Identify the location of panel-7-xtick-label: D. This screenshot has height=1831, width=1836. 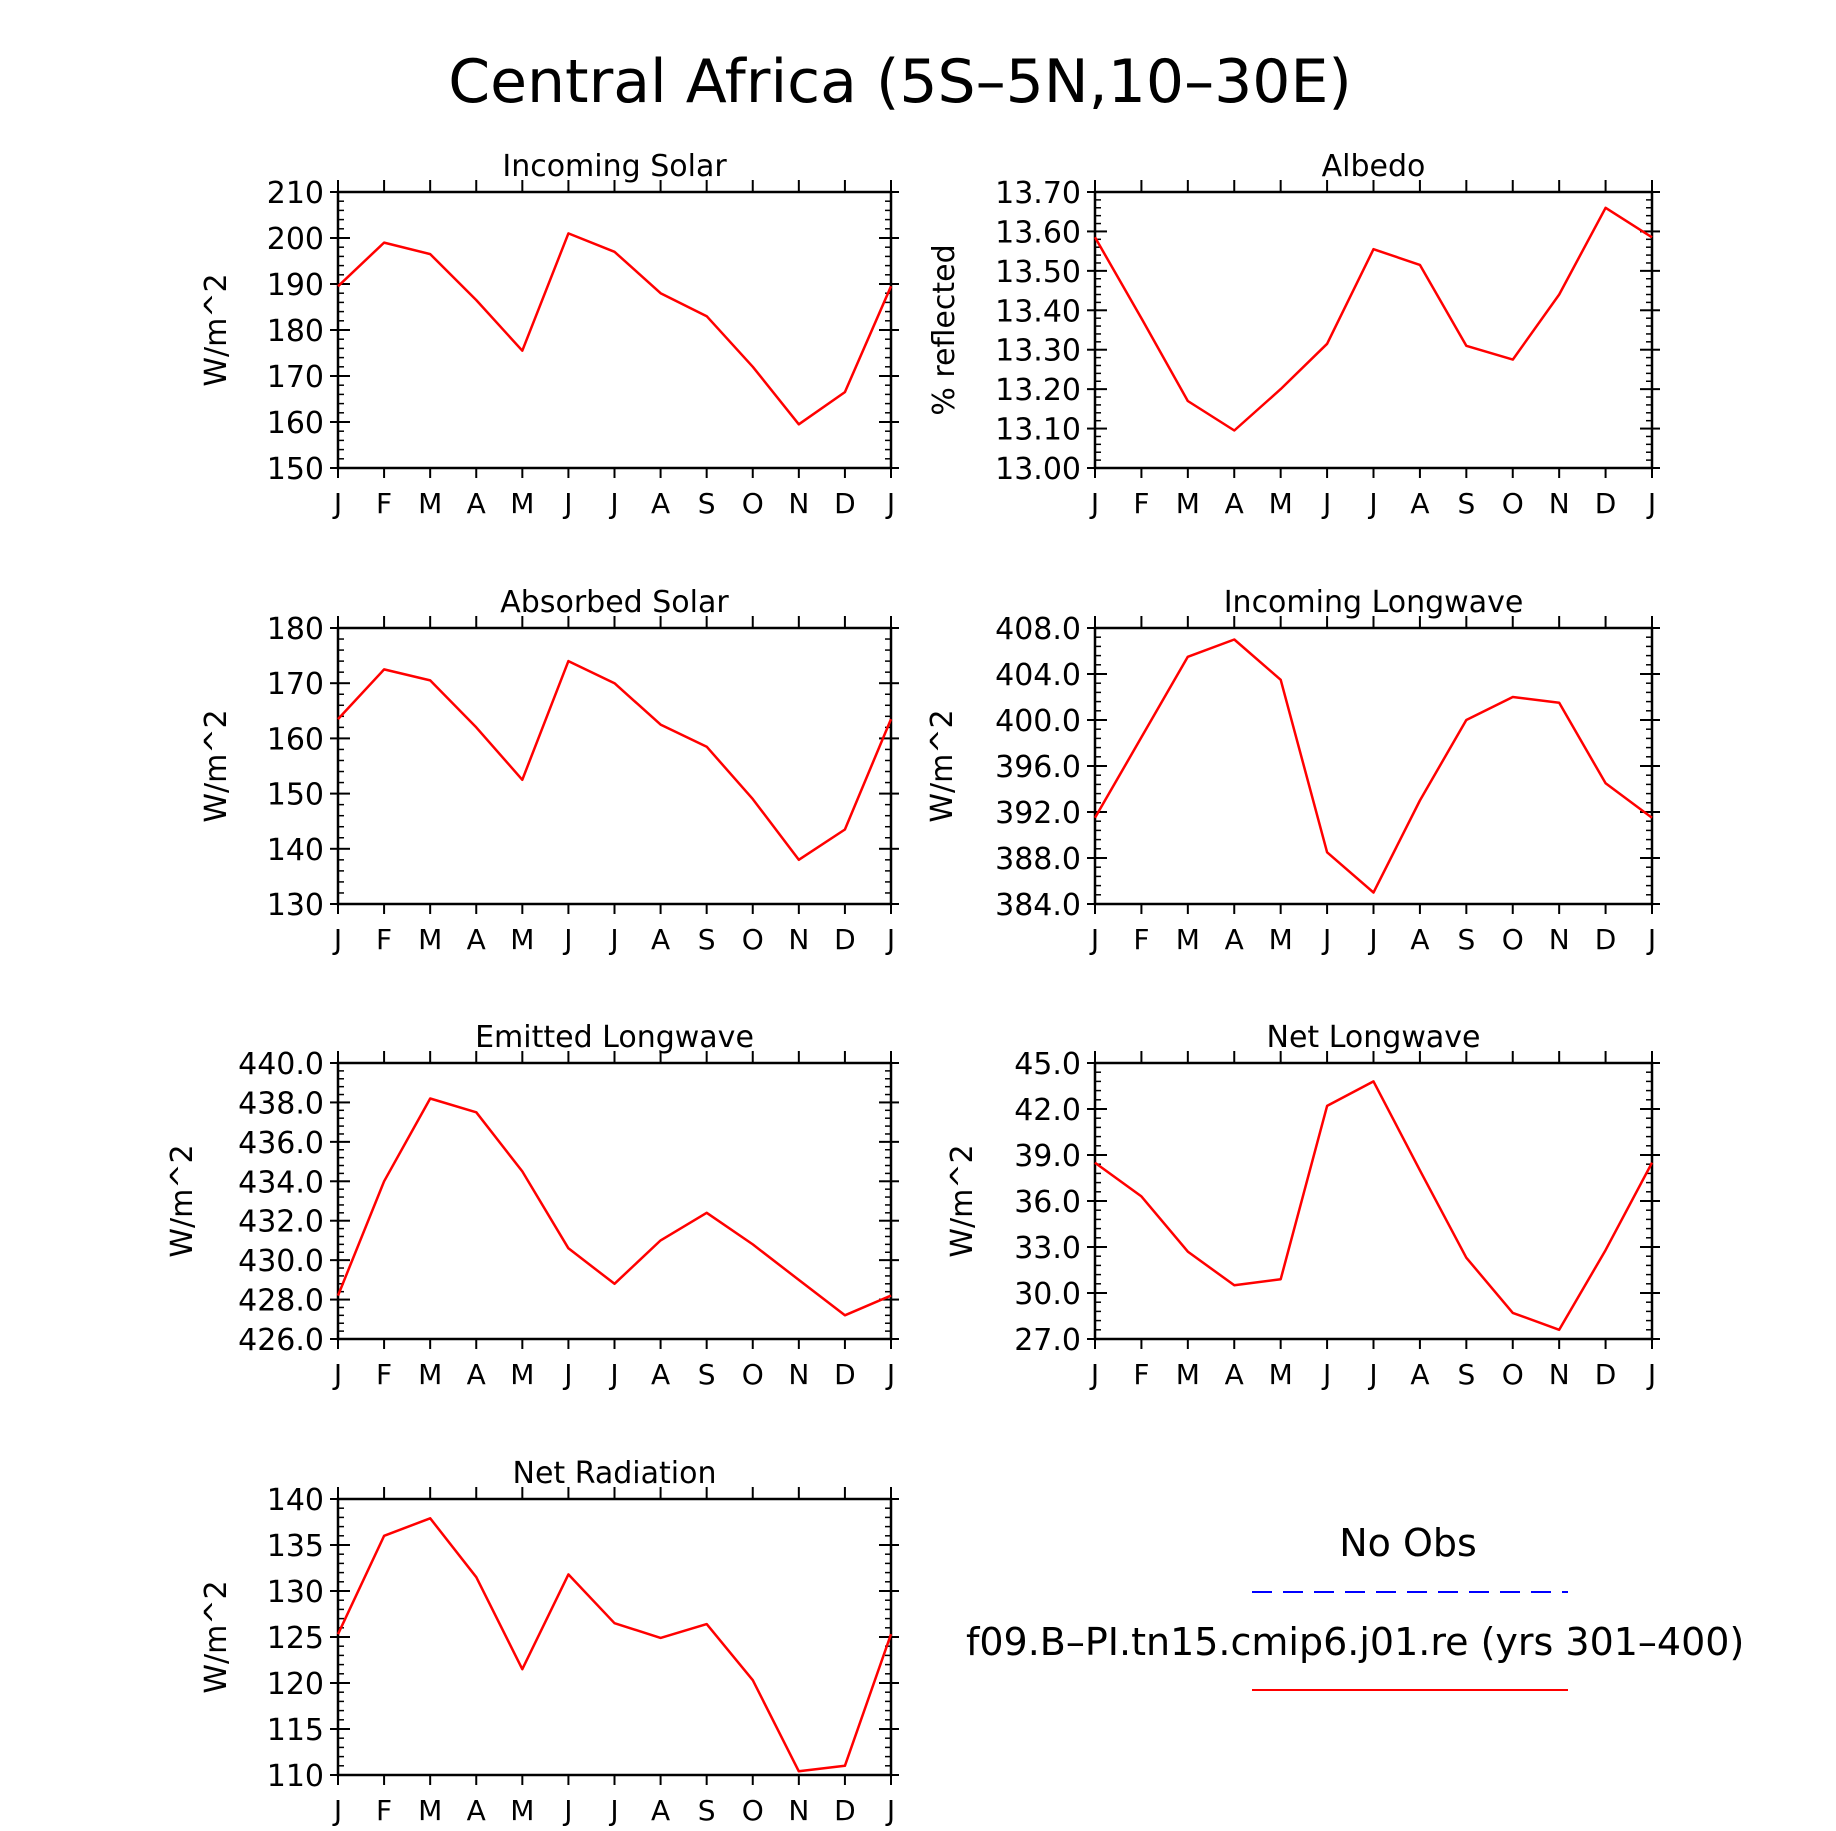
(845, 1810).